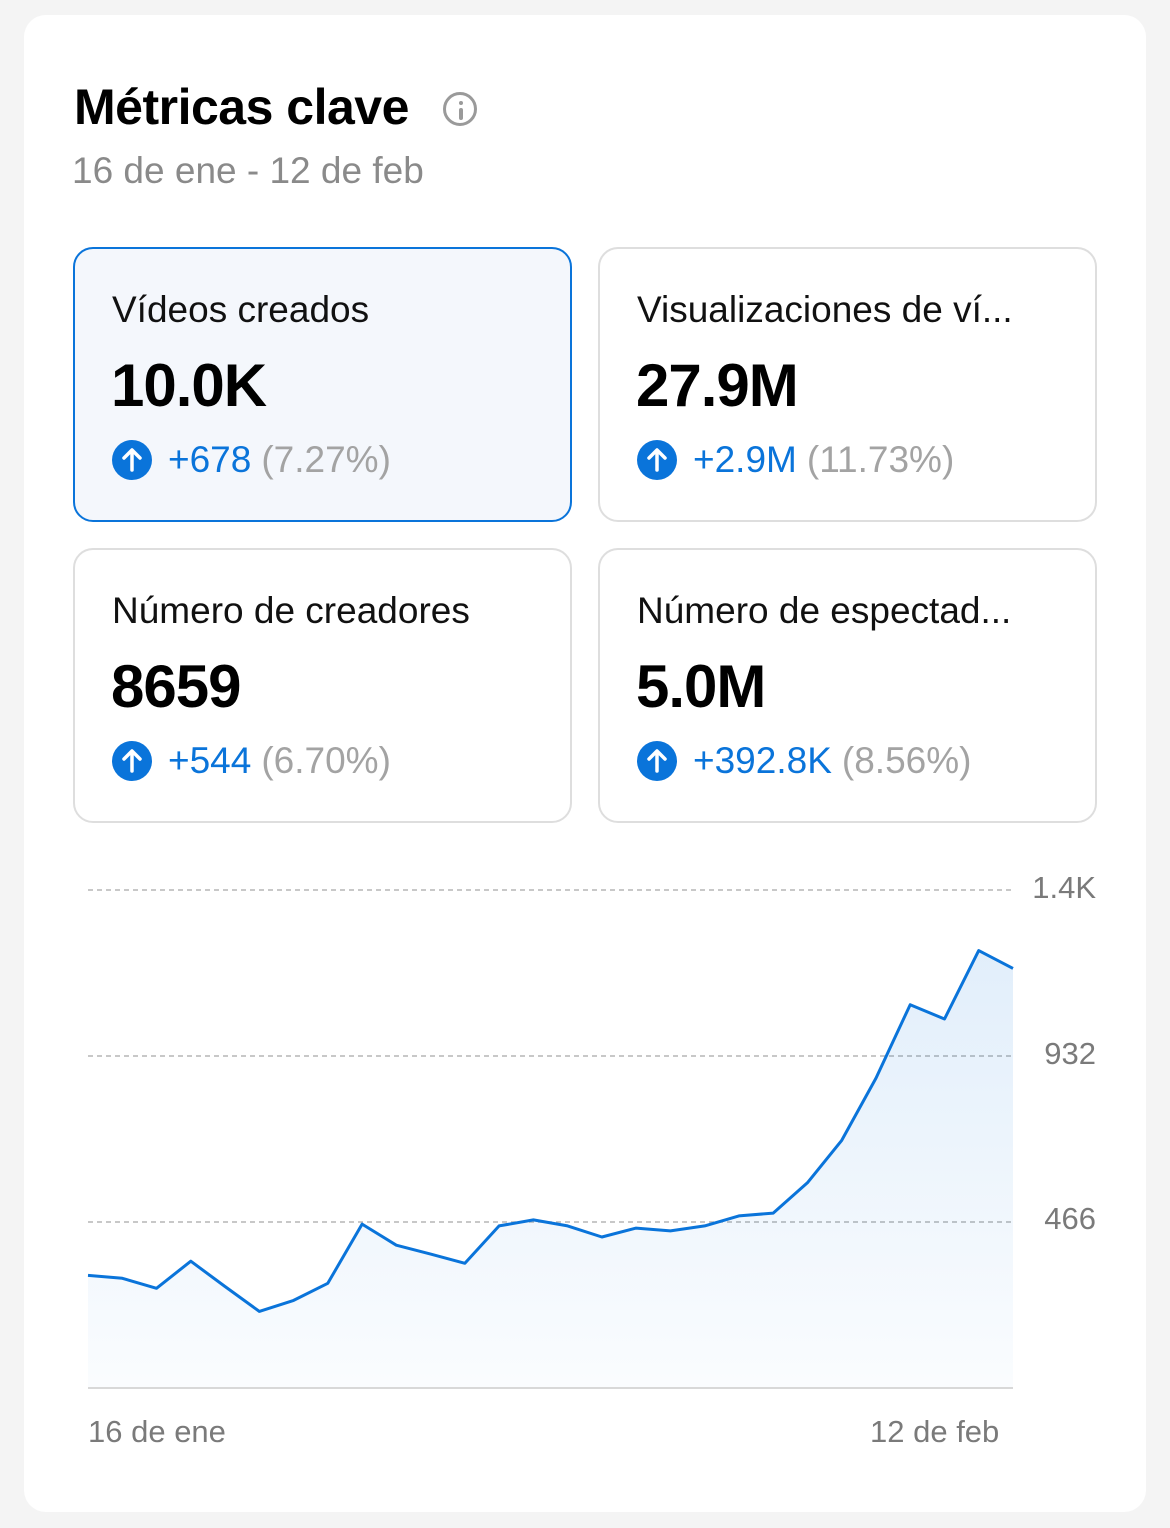  I want to click on metric-card-videos-created: Vídeos creados 10.0K +678 (7.27%), so click(322, 384).